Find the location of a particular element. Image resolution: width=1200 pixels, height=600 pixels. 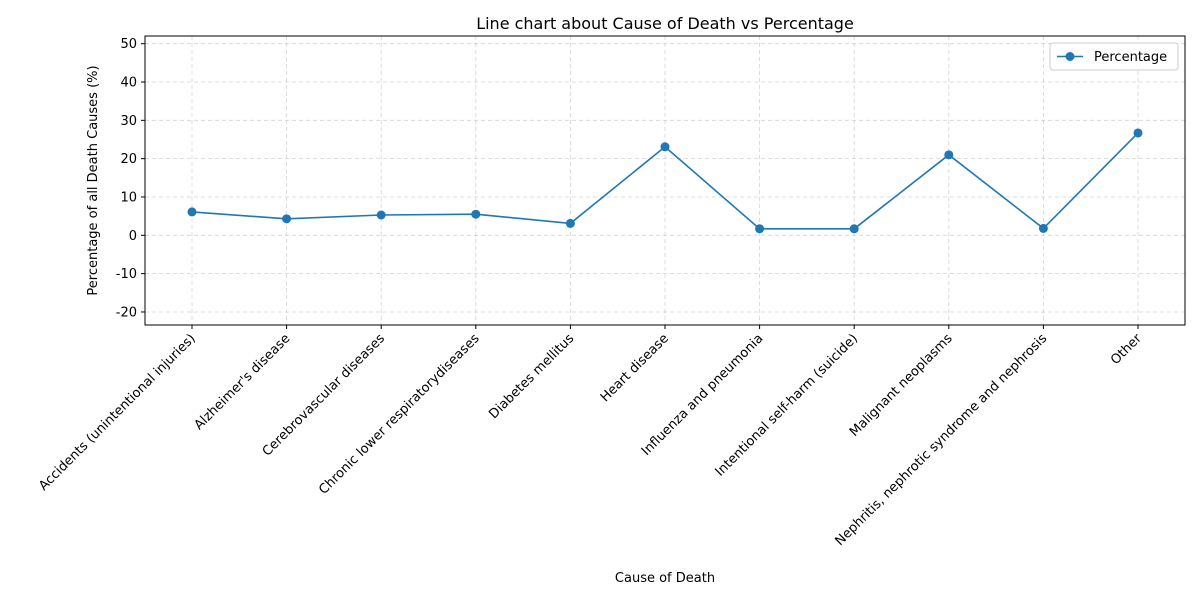

x-tick-label: Chronic lower respiratorydiseases is located at coordinates (399, 414).